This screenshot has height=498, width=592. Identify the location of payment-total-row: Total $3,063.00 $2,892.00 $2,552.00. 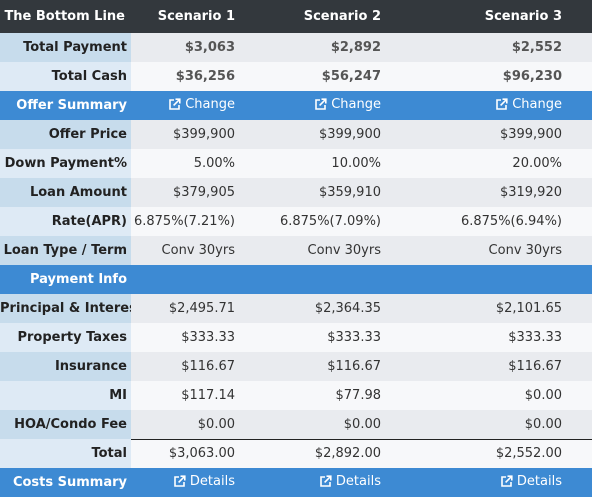
(296, 453).